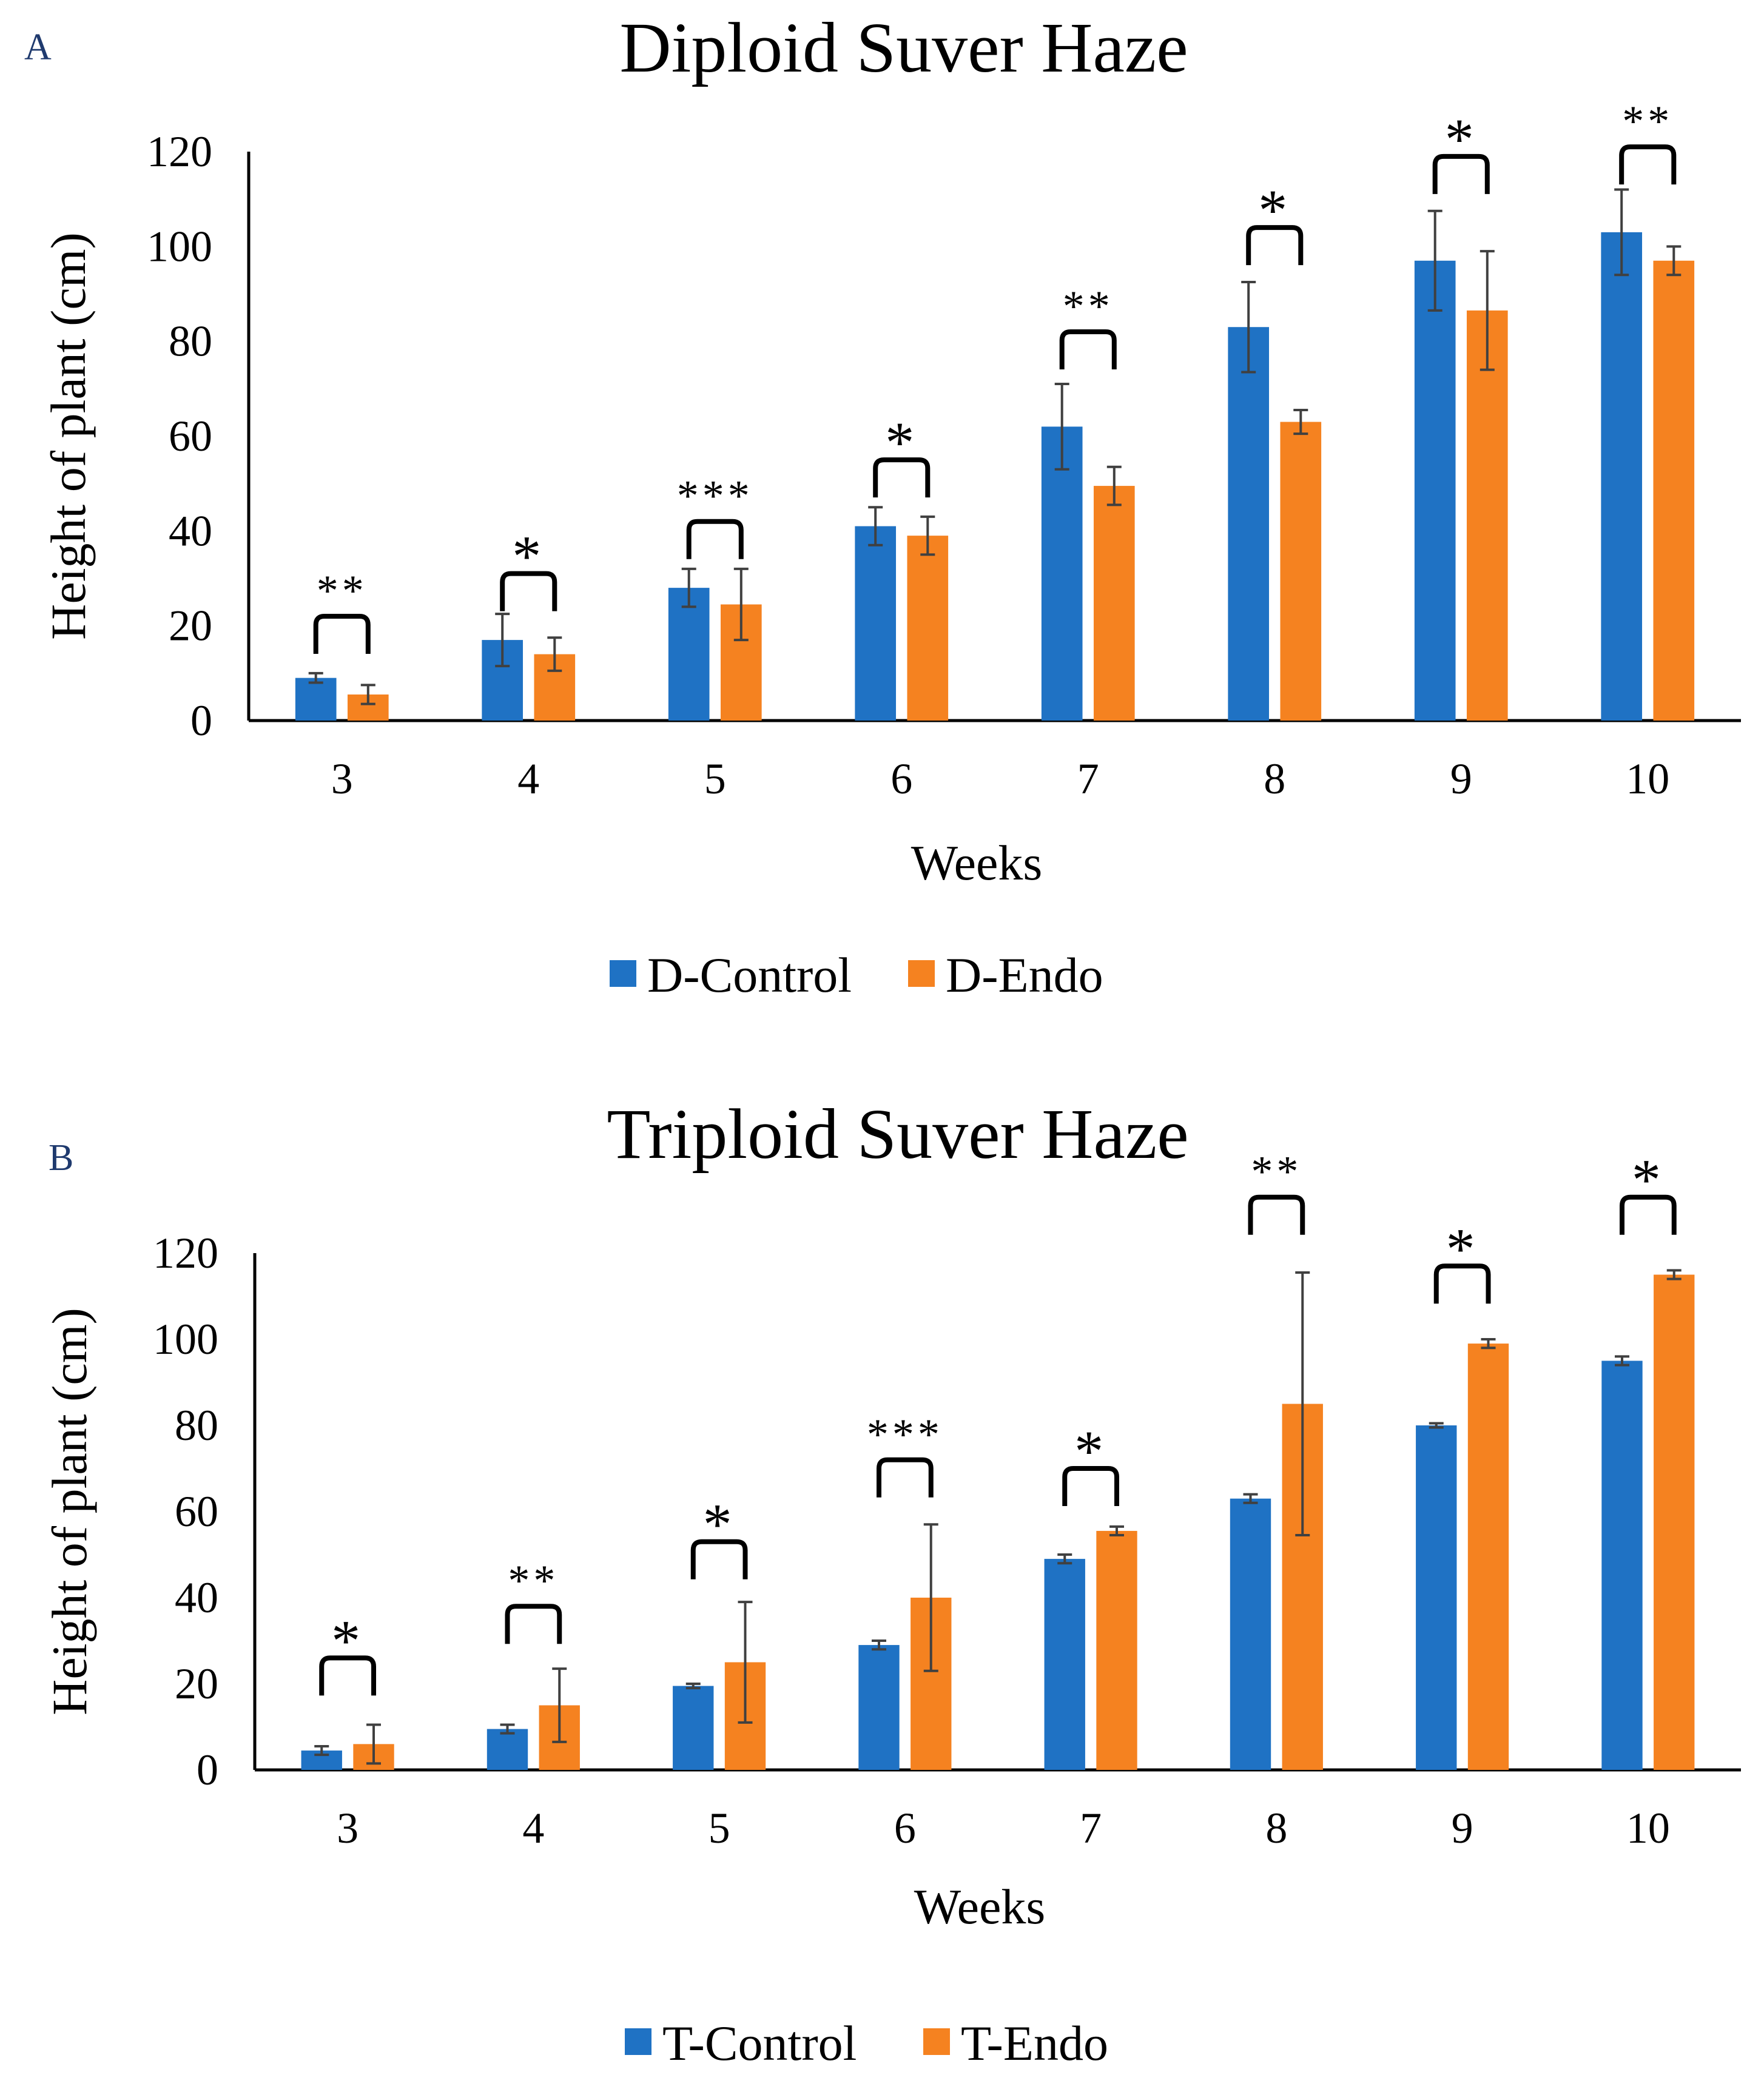  What do you see at coordinates (1276, 1828) in the screenshot?
I see `x-tick-label-b: 8` at bounding box center [1276, 1828].